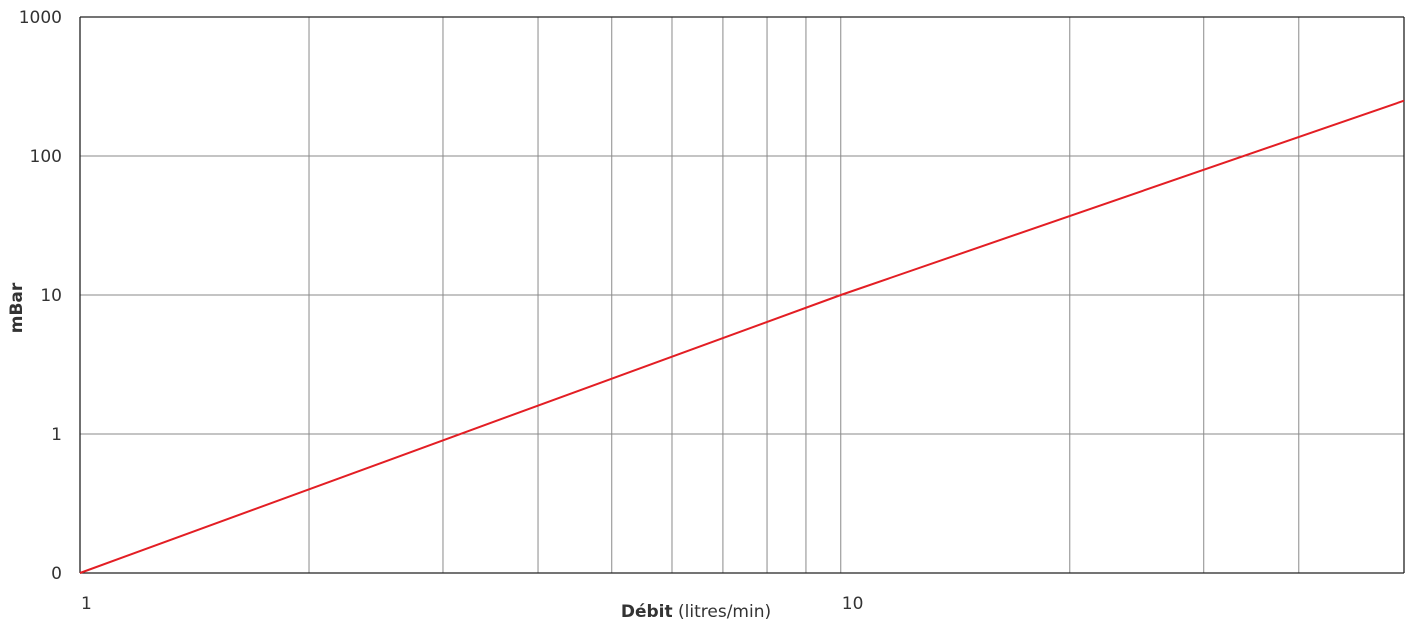  Describe the element at coordinates (853, 604) in the screenshot. I see `x-tick-label: 10` at that location.